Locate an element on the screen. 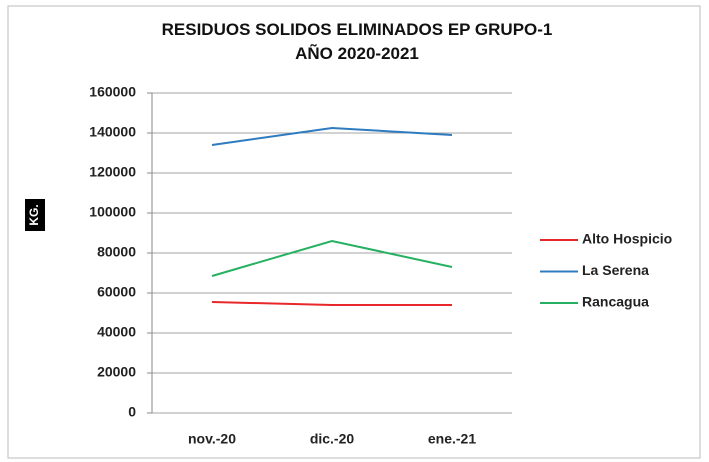  y-axis-label: KG. is located at coordinates (34, 214).